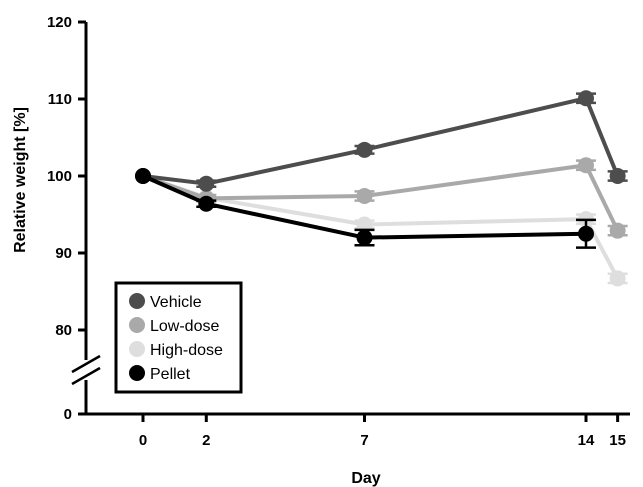  What do you see at coordinates (60, 99) in the screenshot?
I see `y-tick-label: 110` at bounding box center [60, 99].